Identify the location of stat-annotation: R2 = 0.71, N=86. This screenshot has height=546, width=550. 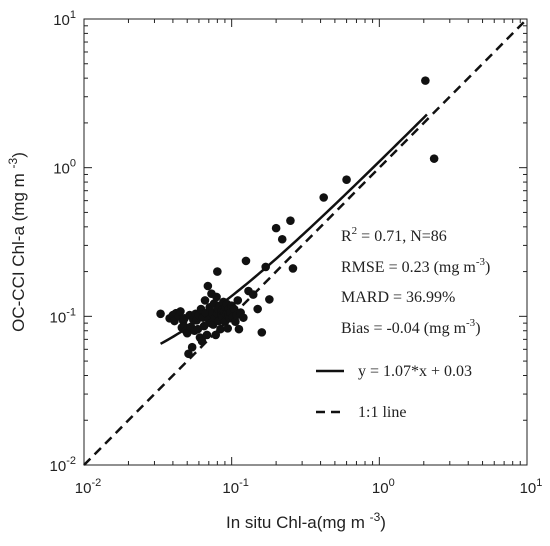
(394, 235).